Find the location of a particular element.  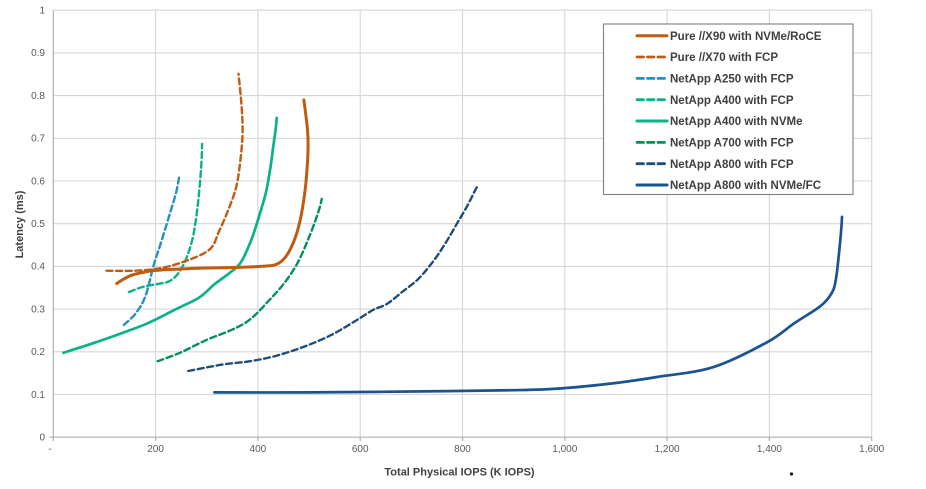

svg-text: 0.1 is located at coordinates (38, 395).